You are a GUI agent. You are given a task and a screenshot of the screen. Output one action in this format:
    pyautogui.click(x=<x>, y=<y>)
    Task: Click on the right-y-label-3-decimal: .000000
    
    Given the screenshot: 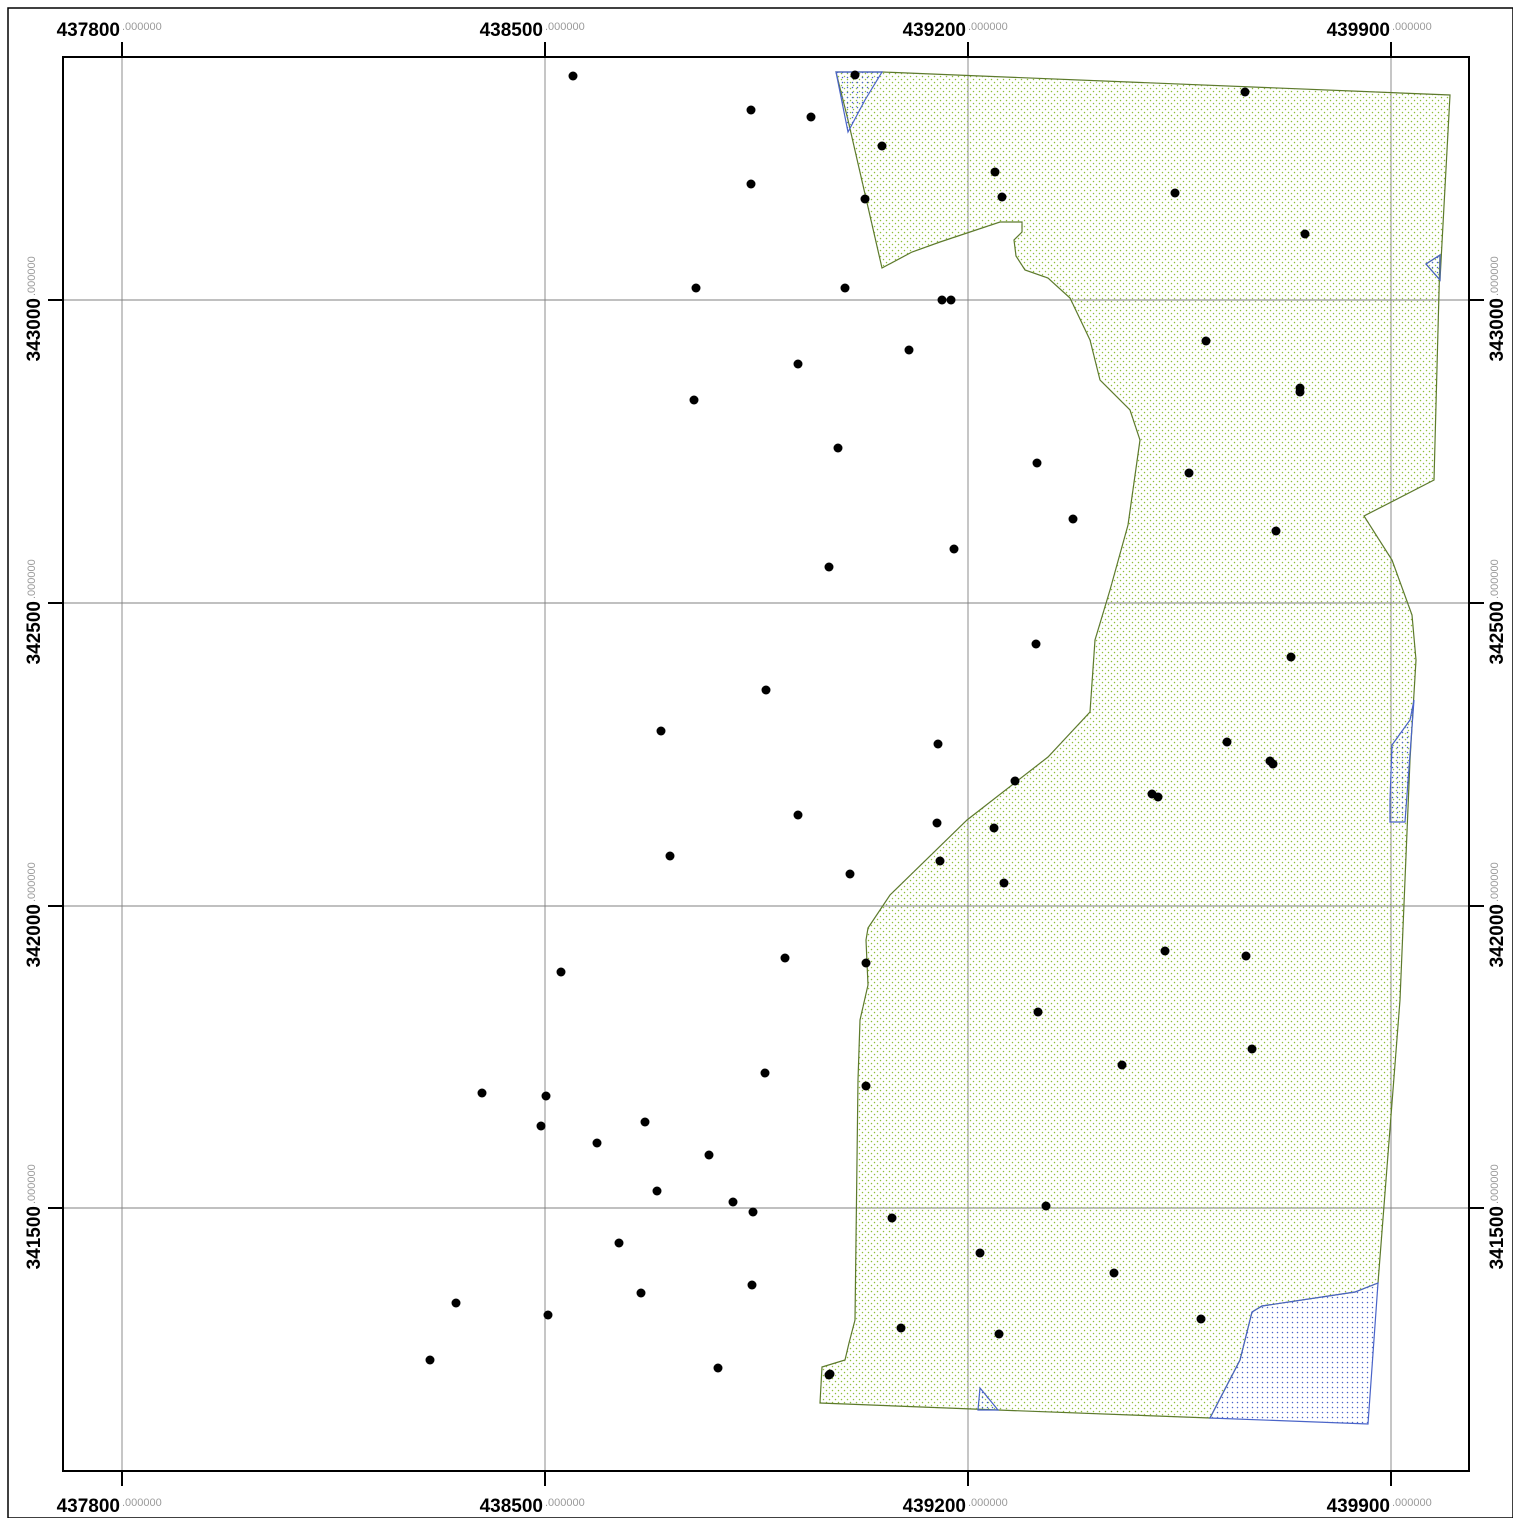 What is the action you would take?
    pyautogui.click(x=1495, y=1184)
    